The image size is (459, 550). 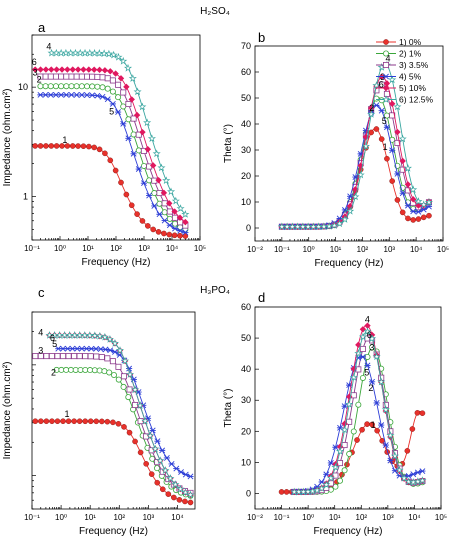 I want to click on series-line, so click(x=113, y=461).